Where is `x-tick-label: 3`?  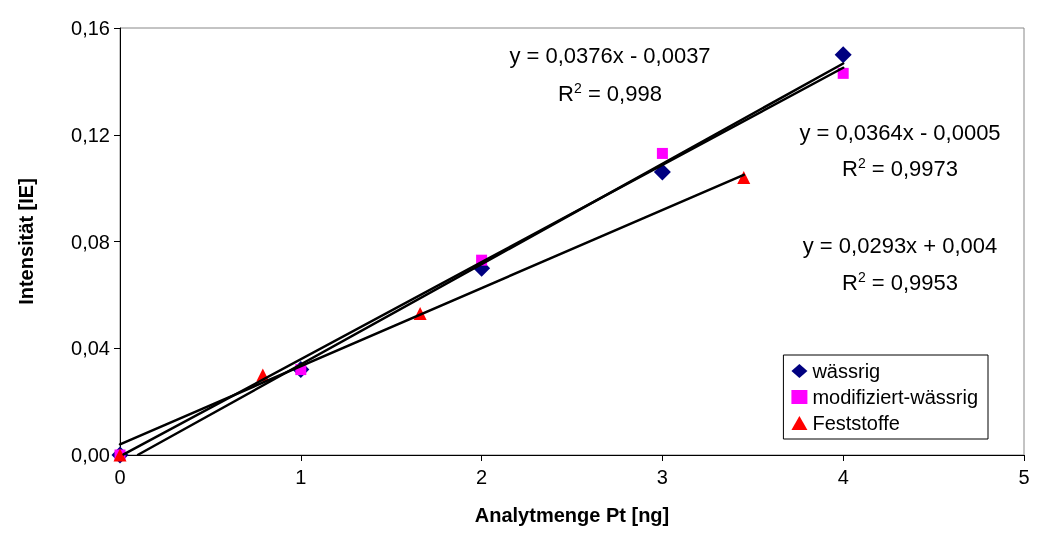 x-tick-label: 3 is located at coordinates (662, 477).